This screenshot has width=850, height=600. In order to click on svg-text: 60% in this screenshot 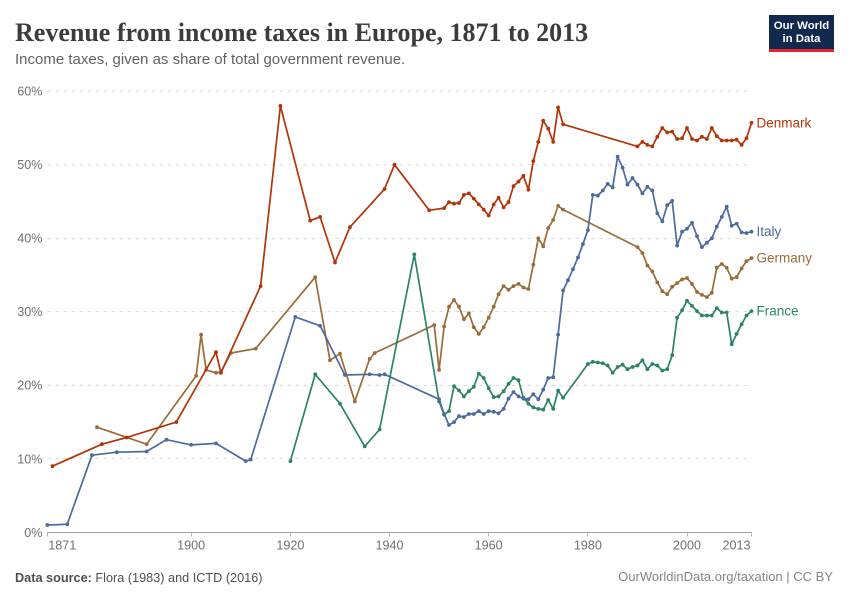, I will do `click(29, 92)`.